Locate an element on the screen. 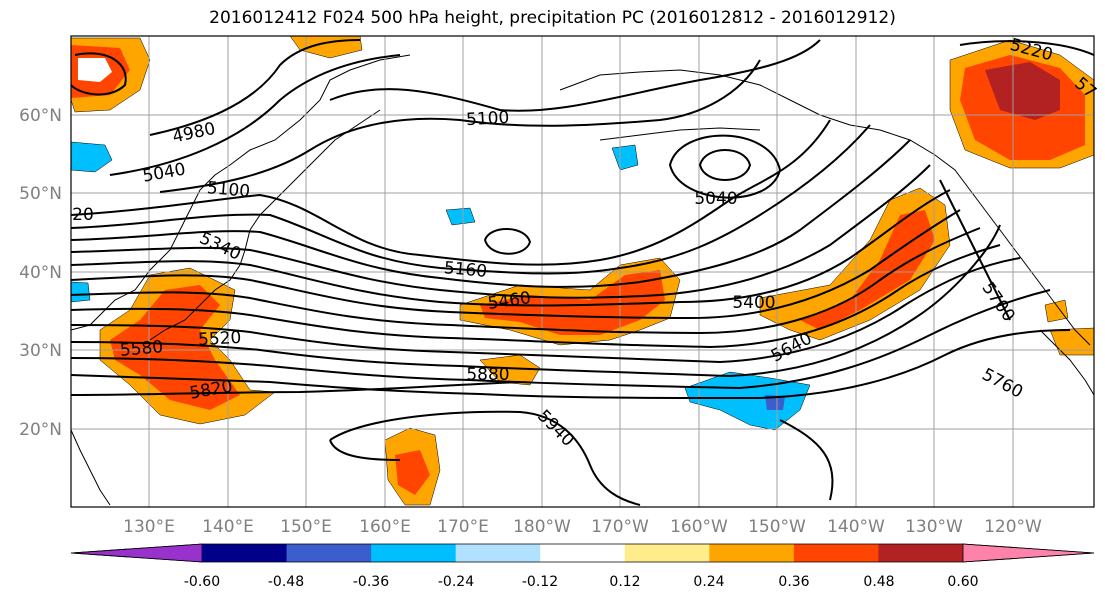  coastline-baja is located at coordinates (1067, 362).